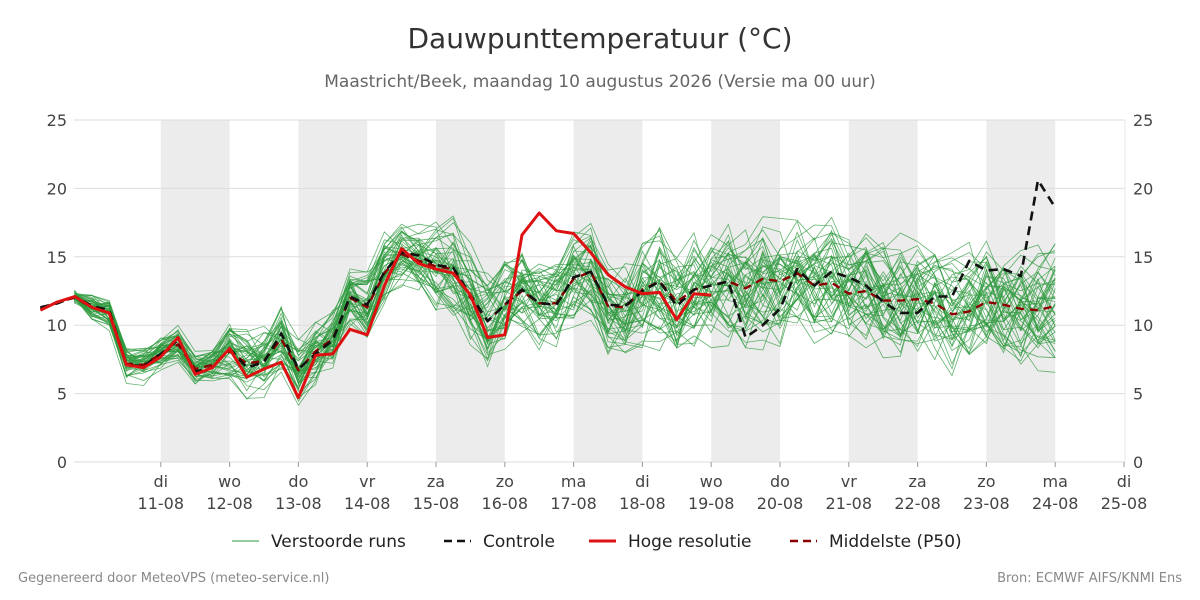  I want to click on x-tick-date-label: 11-08, so click(161, 503).